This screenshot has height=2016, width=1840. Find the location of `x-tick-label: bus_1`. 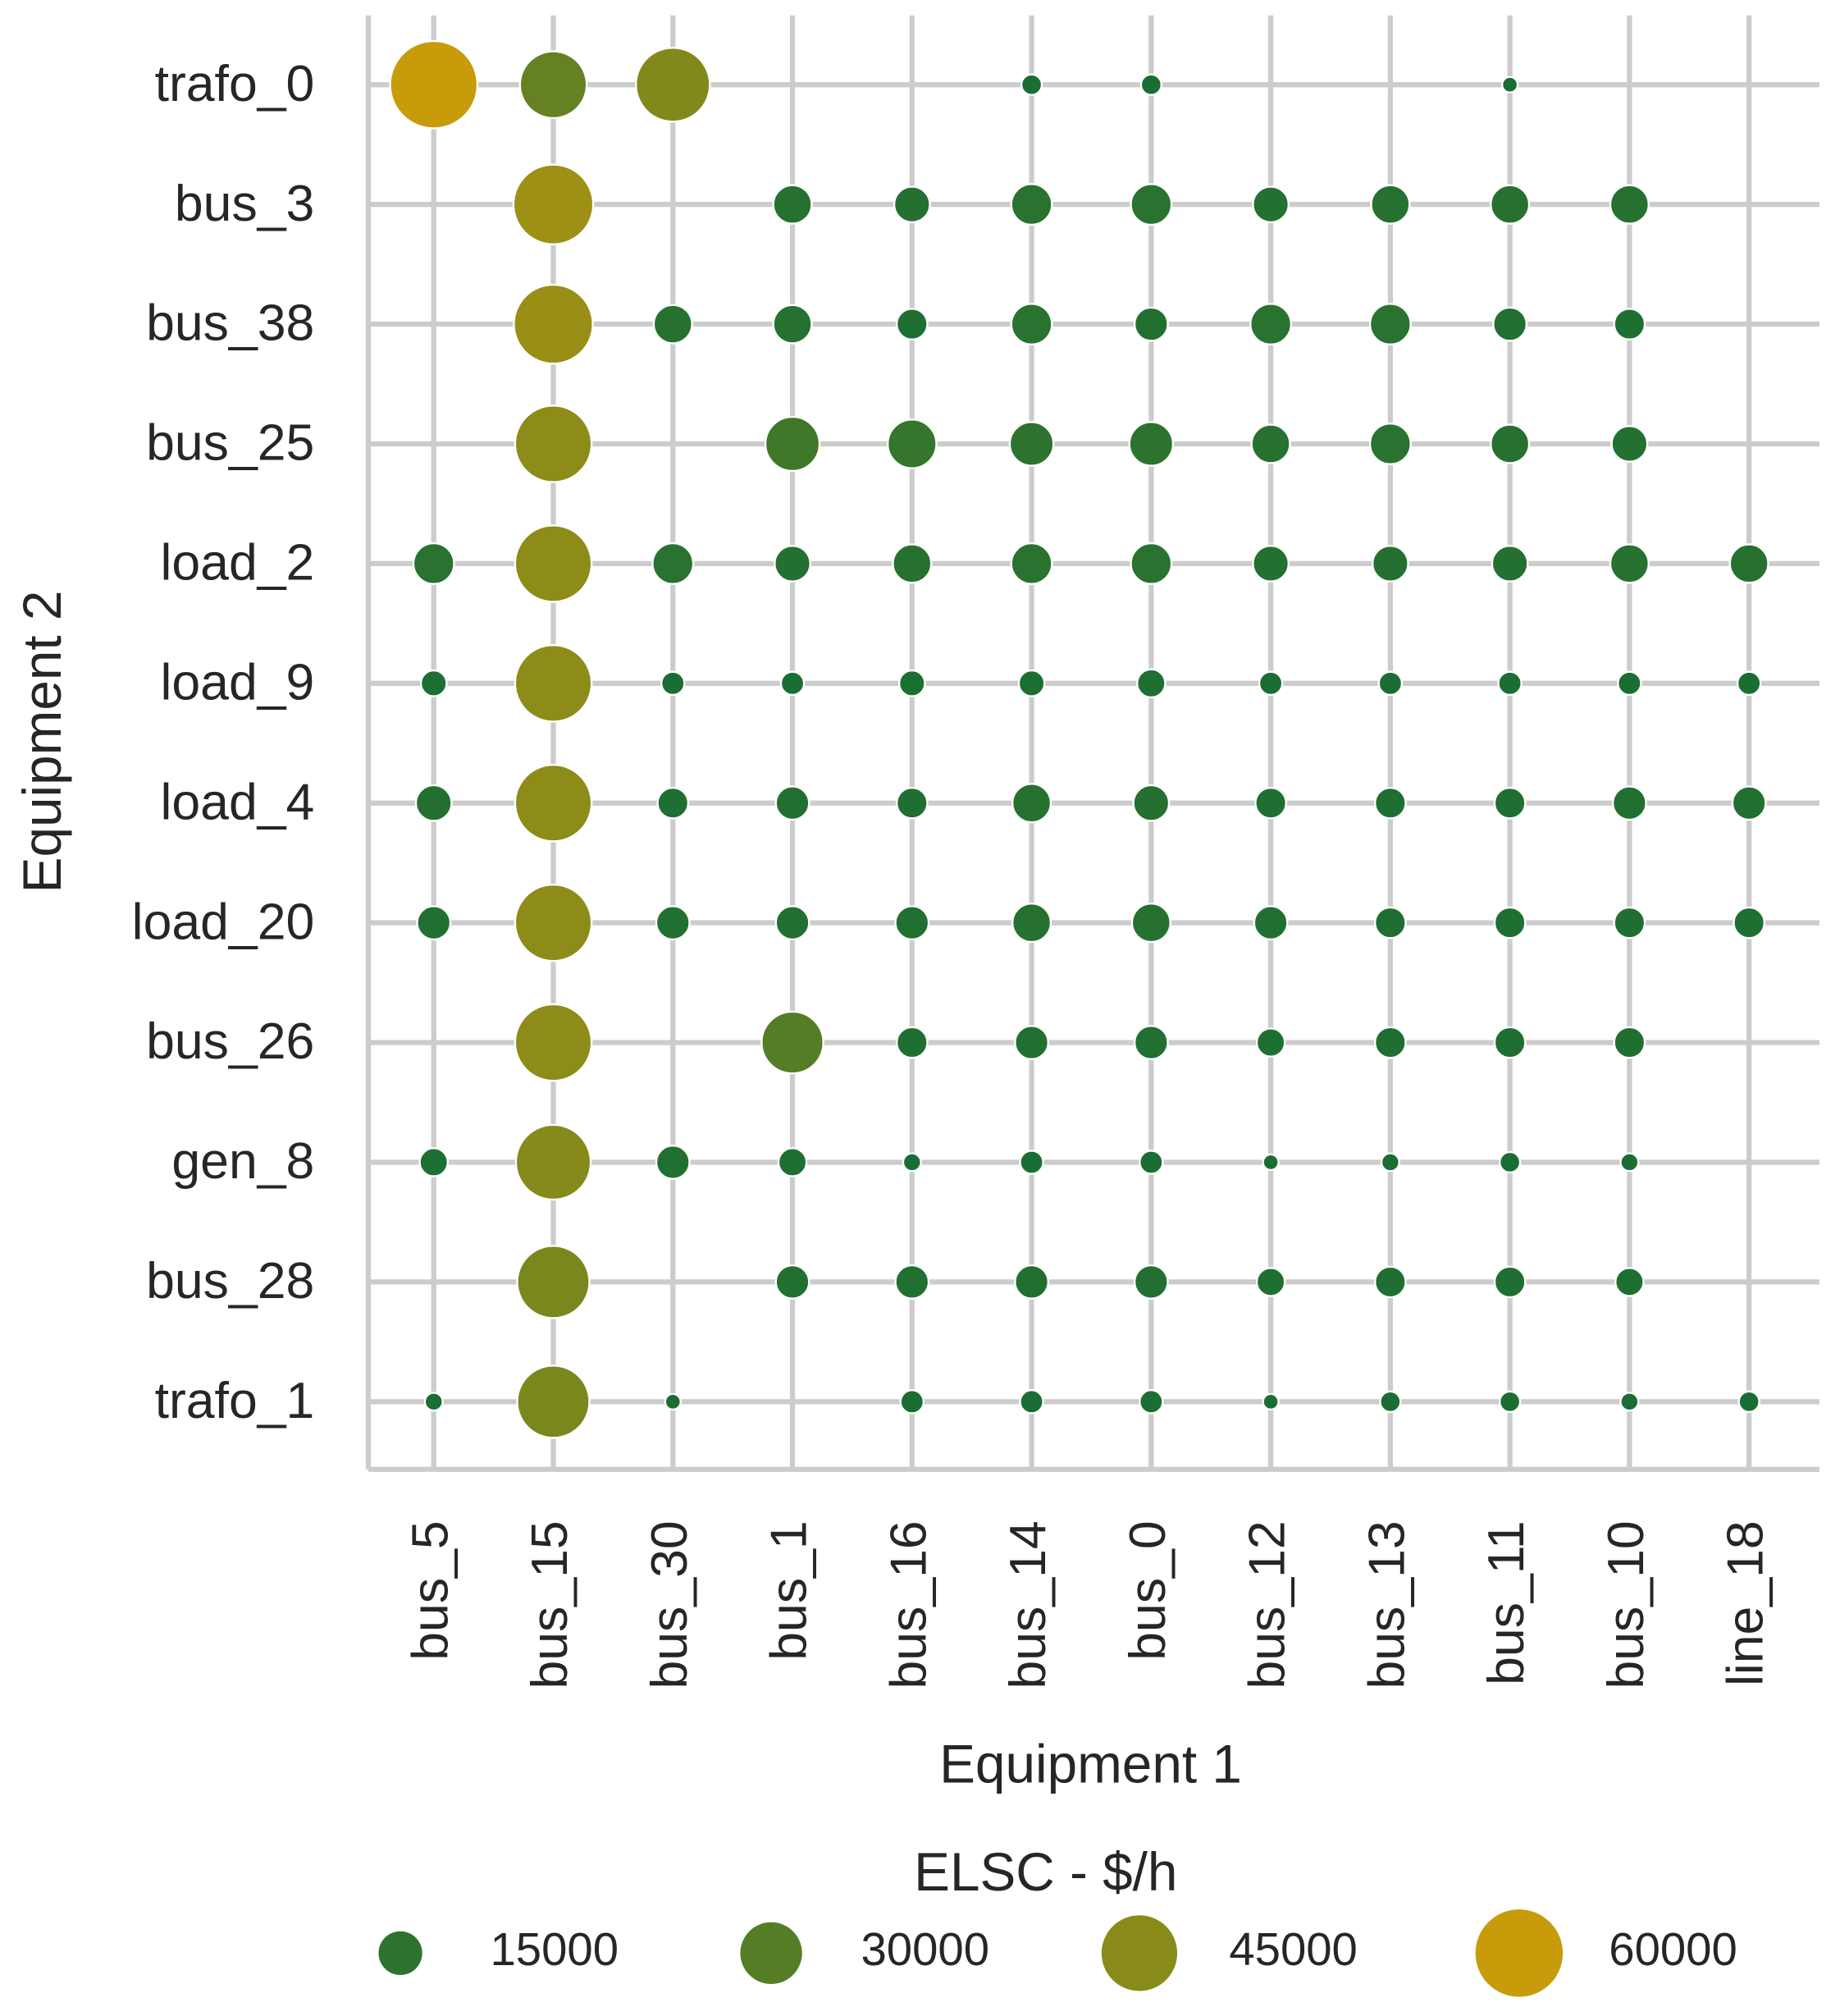

x-tick-label: bus_1 is located at coordinates (789, 1590).